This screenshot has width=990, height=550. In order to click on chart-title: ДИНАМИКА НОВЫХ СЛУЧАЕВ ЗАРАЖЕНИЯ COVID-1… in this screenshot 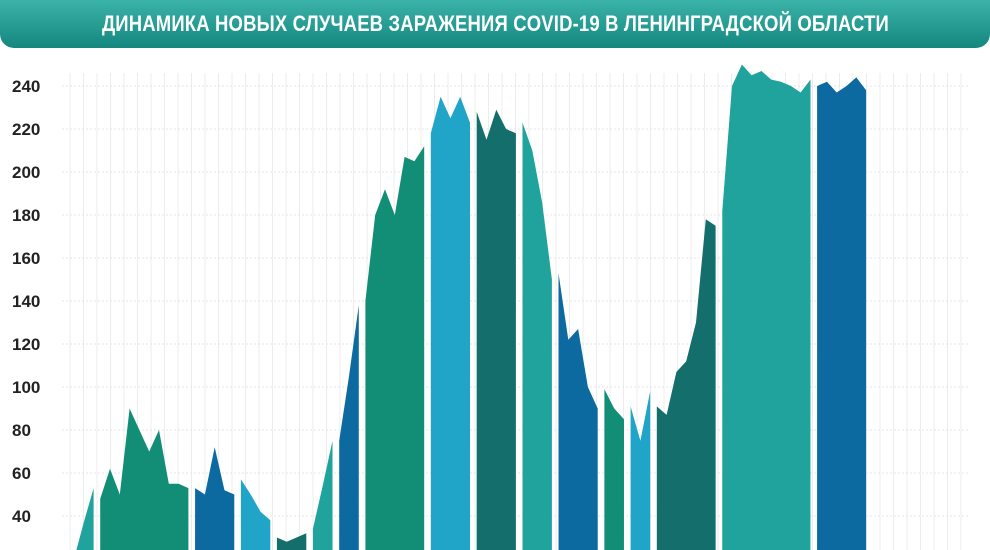, I will do `click(495, 23)`.